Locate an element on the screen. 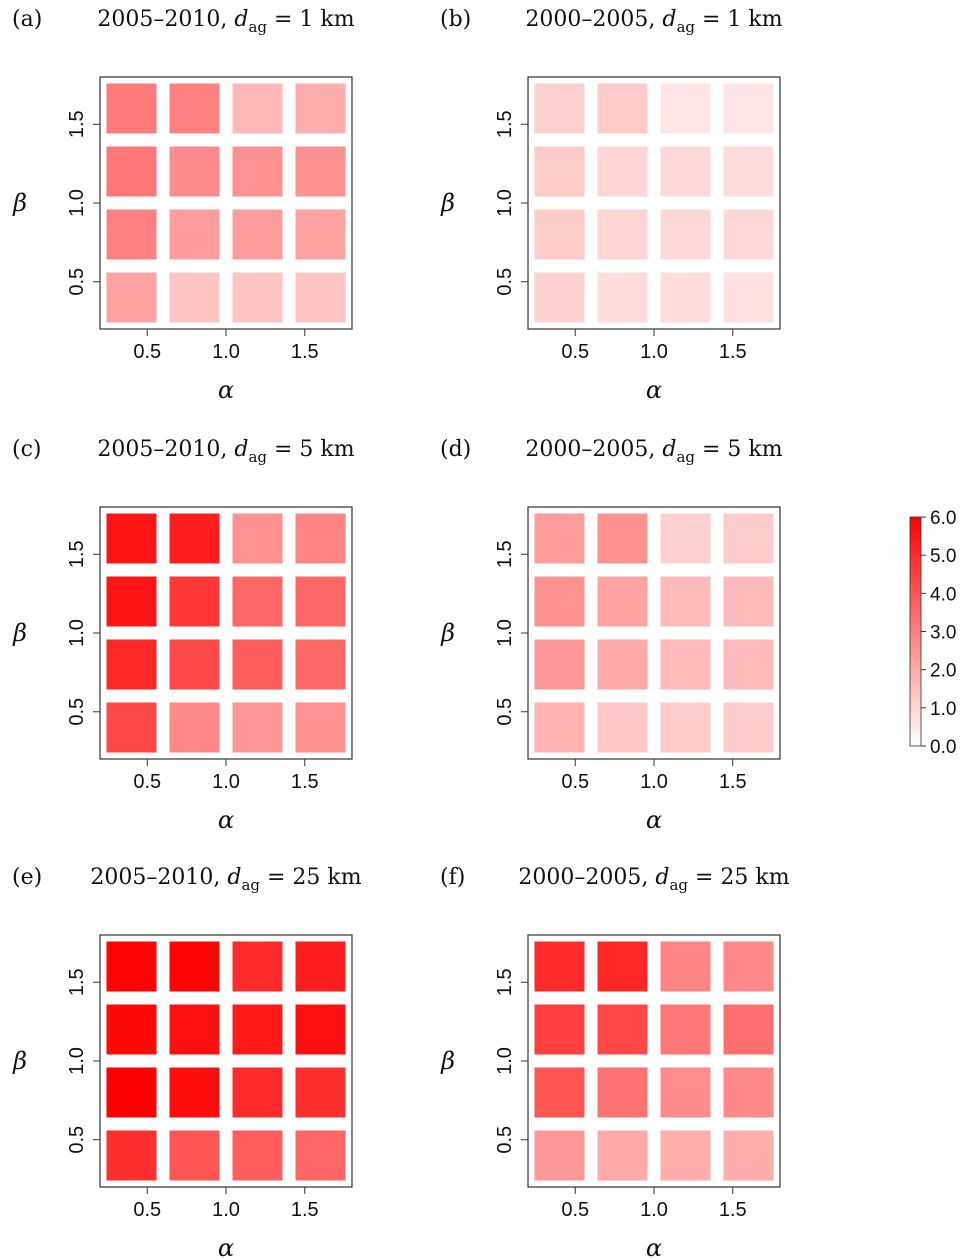  title-period: 2005–2010, is located at coordinates (158, 877).